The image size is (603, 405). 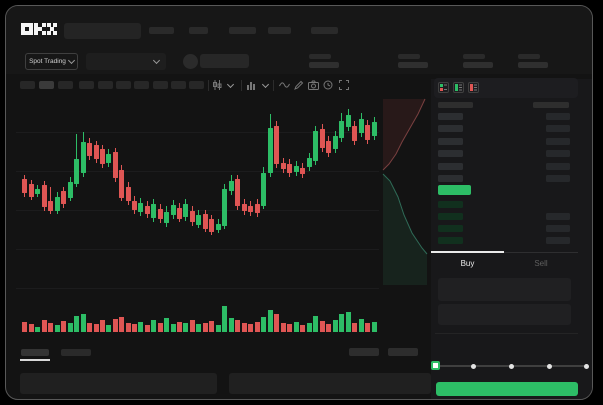 What do you see at coordinates (507, 389) in the screenshot?
I see `buy-submit-button` at bounding box center [507, 389].